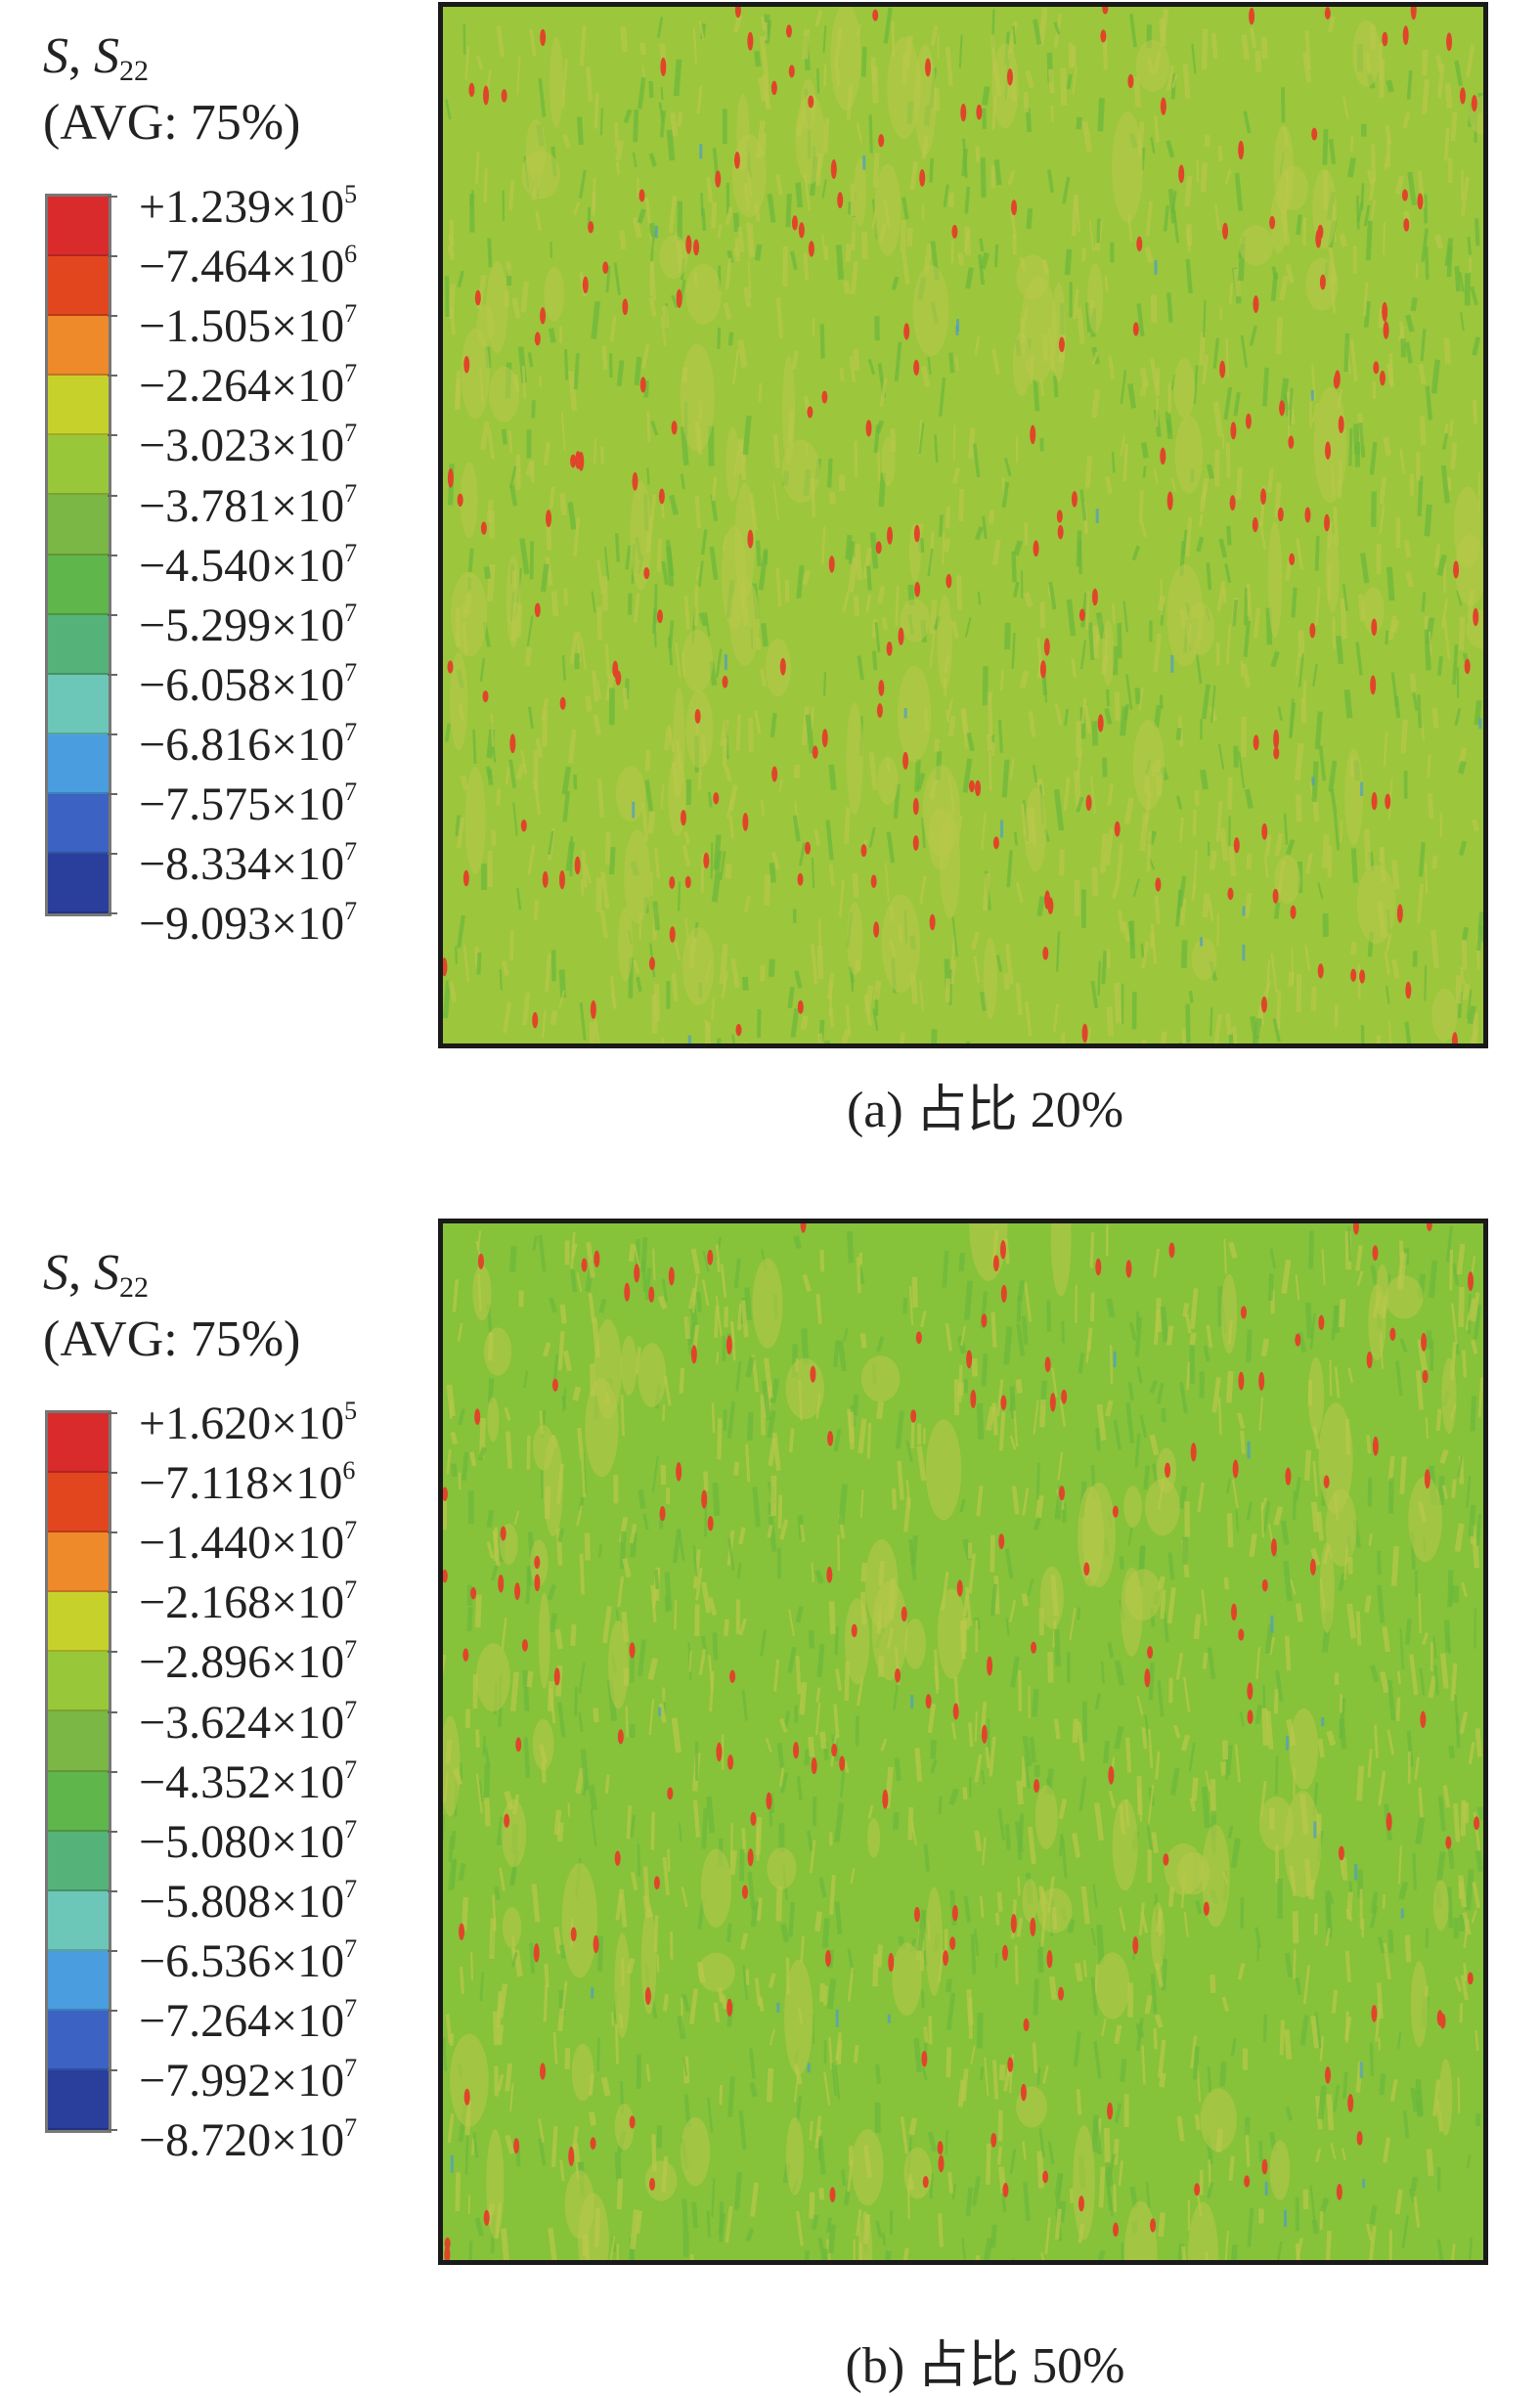 The width and height of the screenshot is (1540, 2396). I want to click on color-legend-bar, so click(78, 555).